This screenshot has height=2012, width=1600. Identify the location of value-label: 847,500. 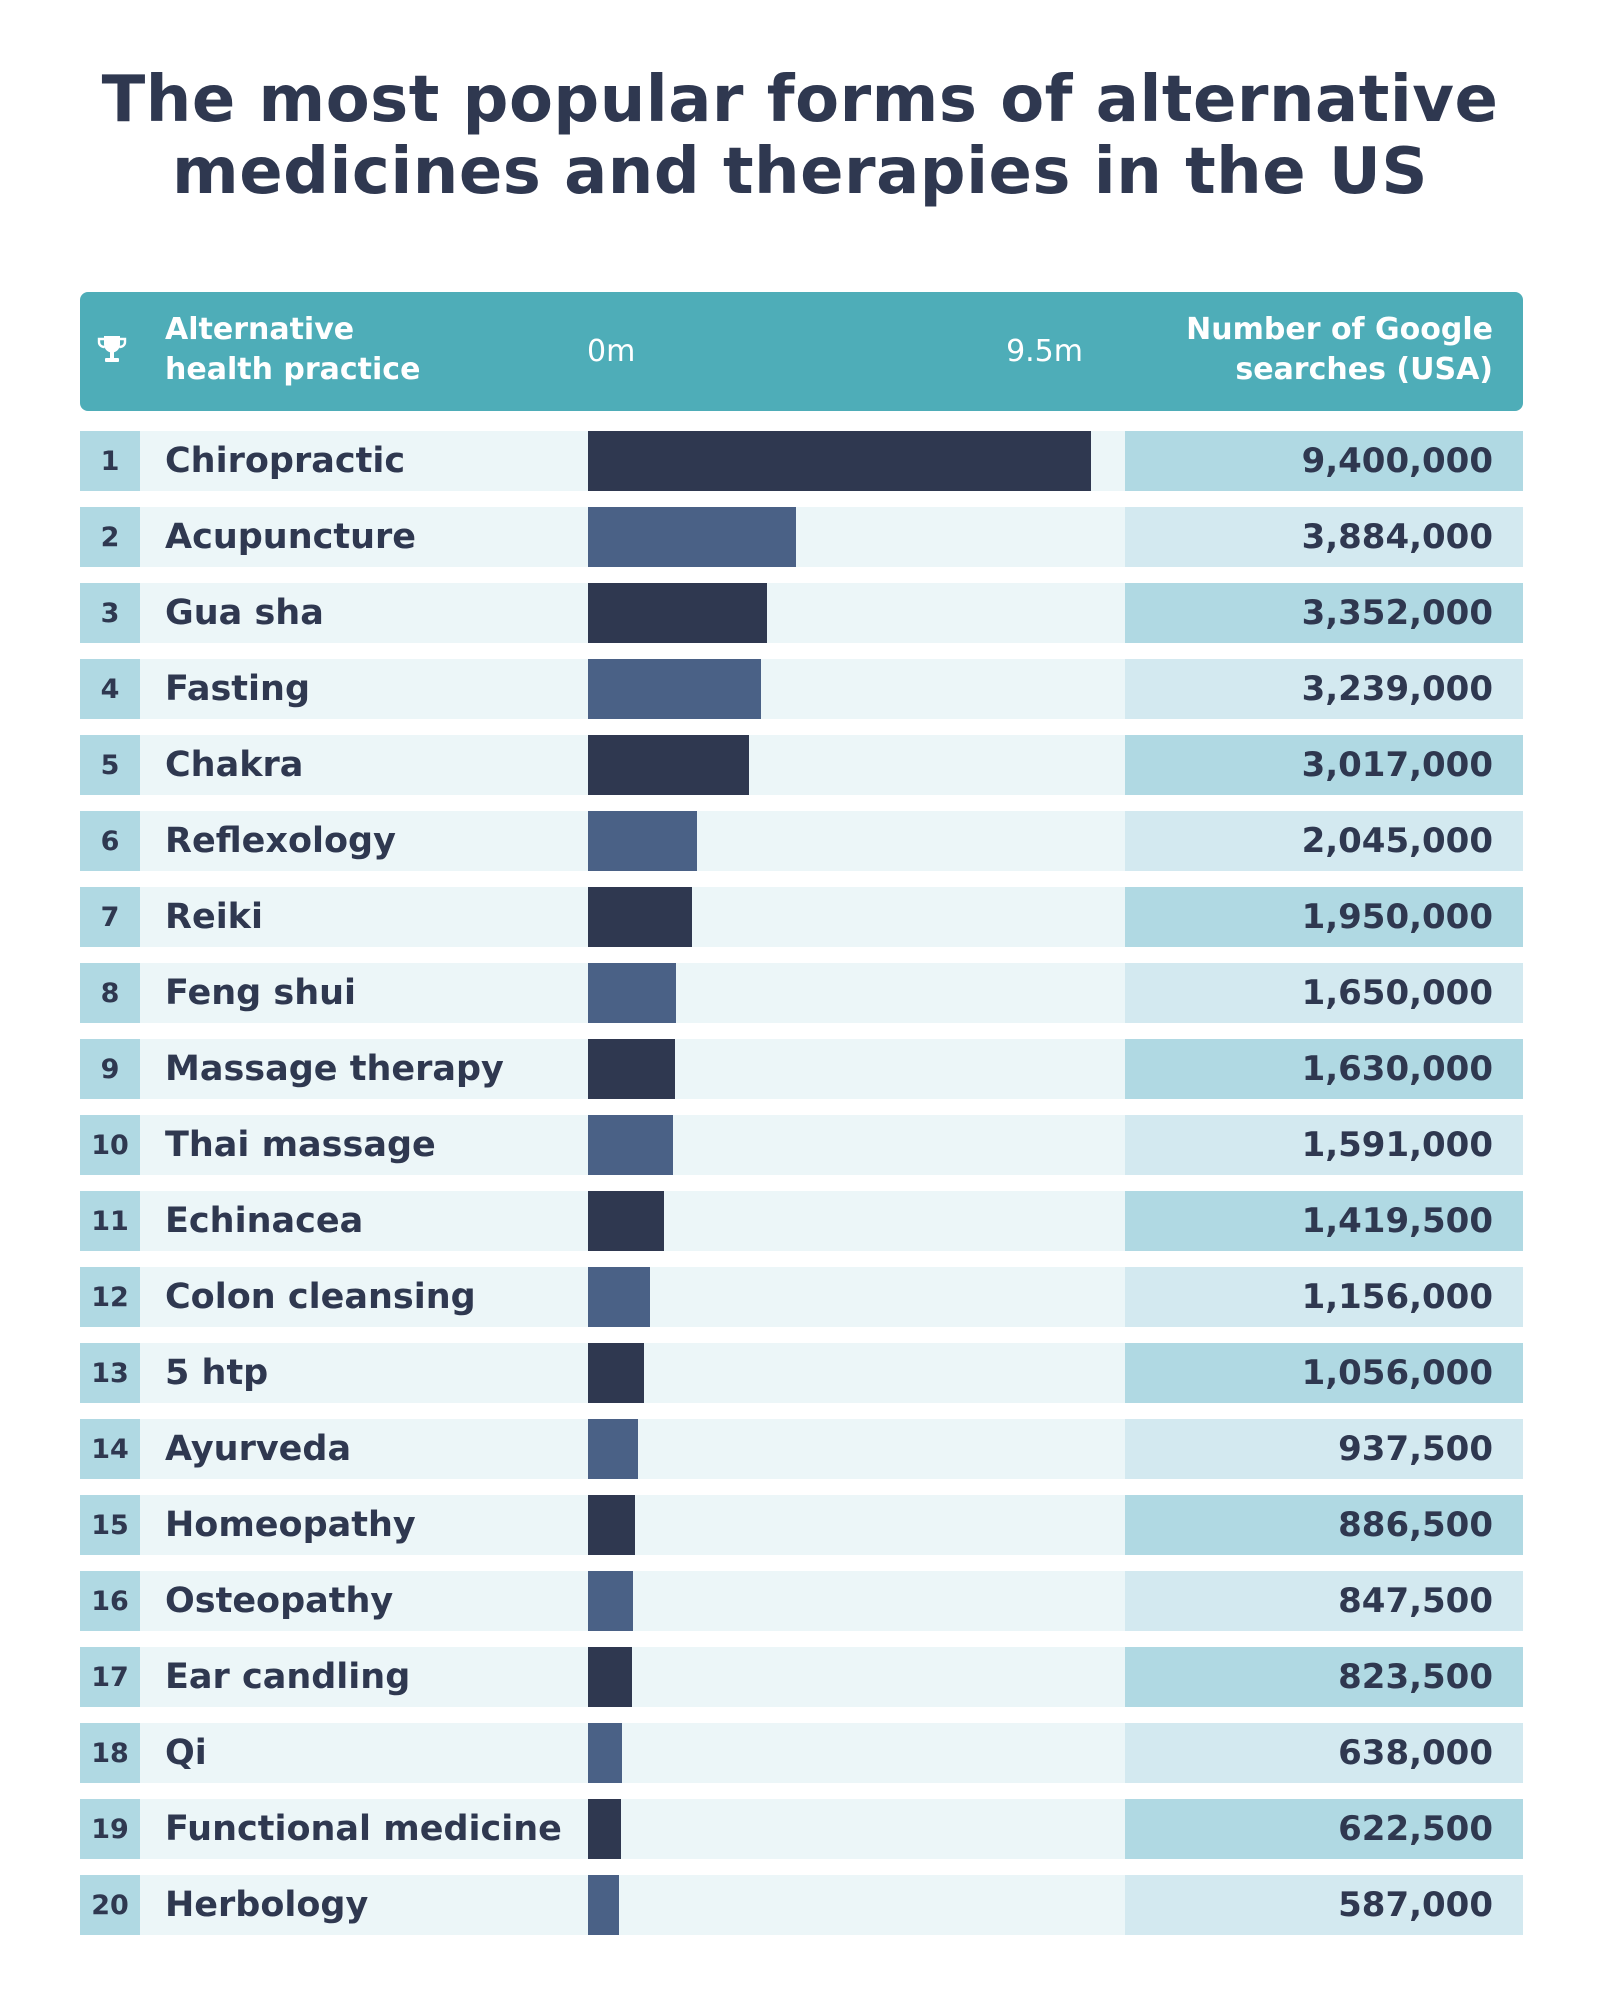
(1324, 1601).